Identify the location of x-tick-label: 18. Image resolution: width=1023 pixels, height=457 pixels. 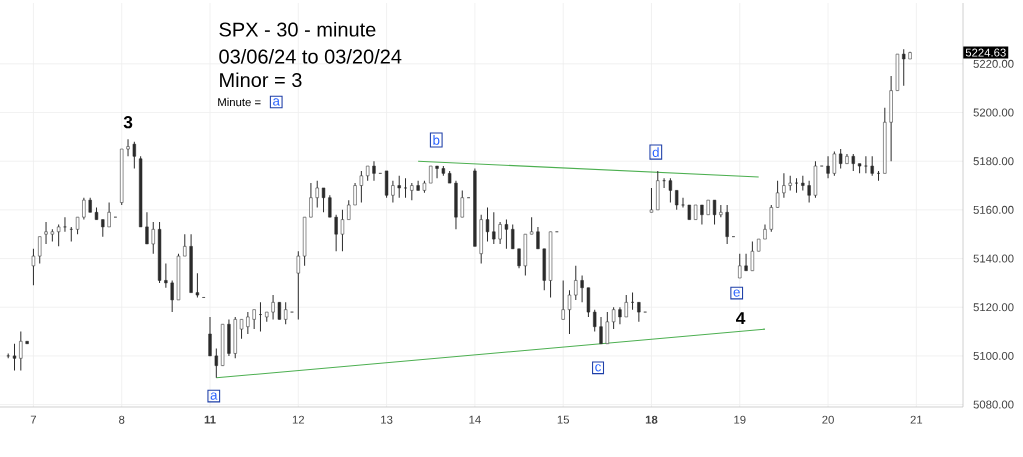
(651, 419).